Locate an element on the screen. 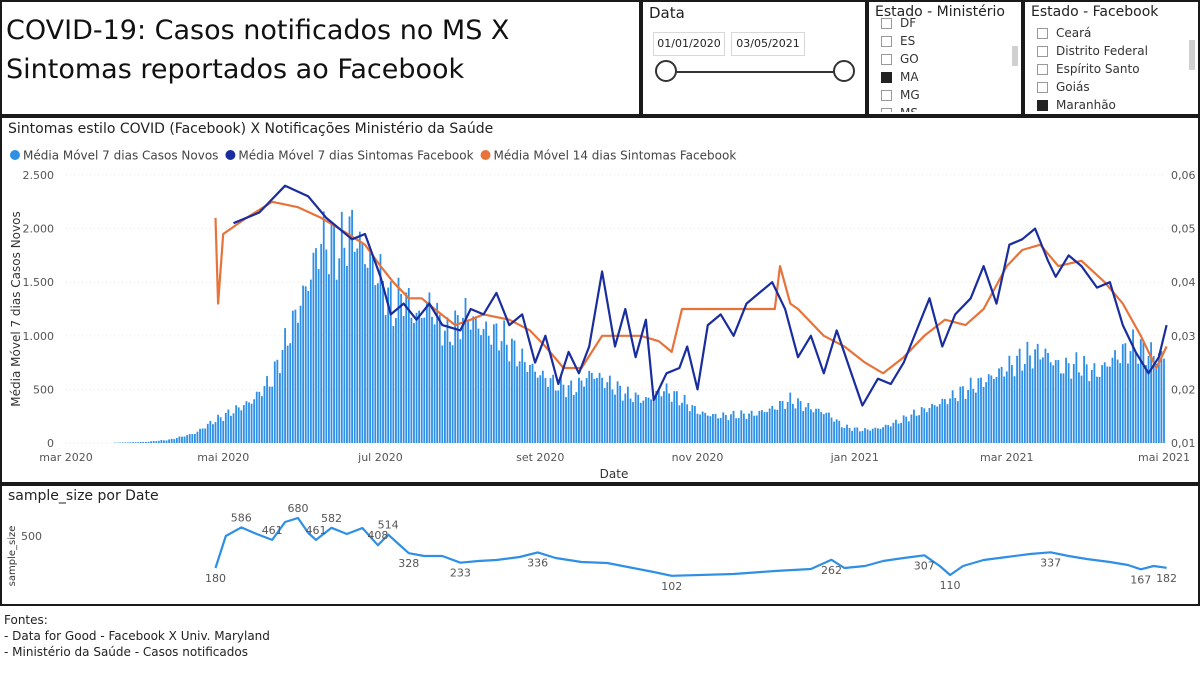 Image resolution: width=1200 pixels, height=676 pixels. ministerio-item: MG is located at coordinates (944, 95).